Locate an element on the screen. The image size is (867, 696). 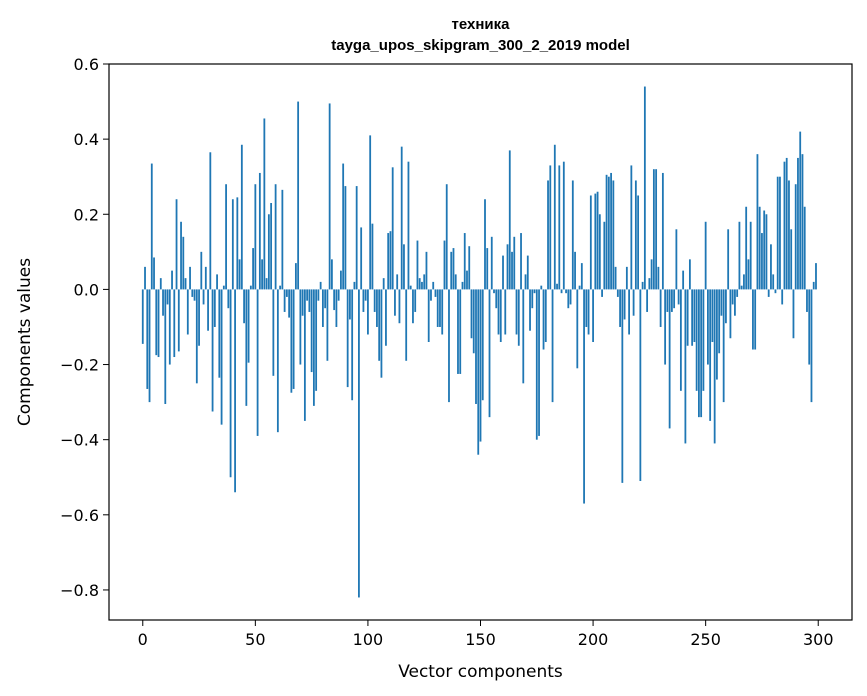
x-axis-label: Vector components is located at coordinates (480, 672).